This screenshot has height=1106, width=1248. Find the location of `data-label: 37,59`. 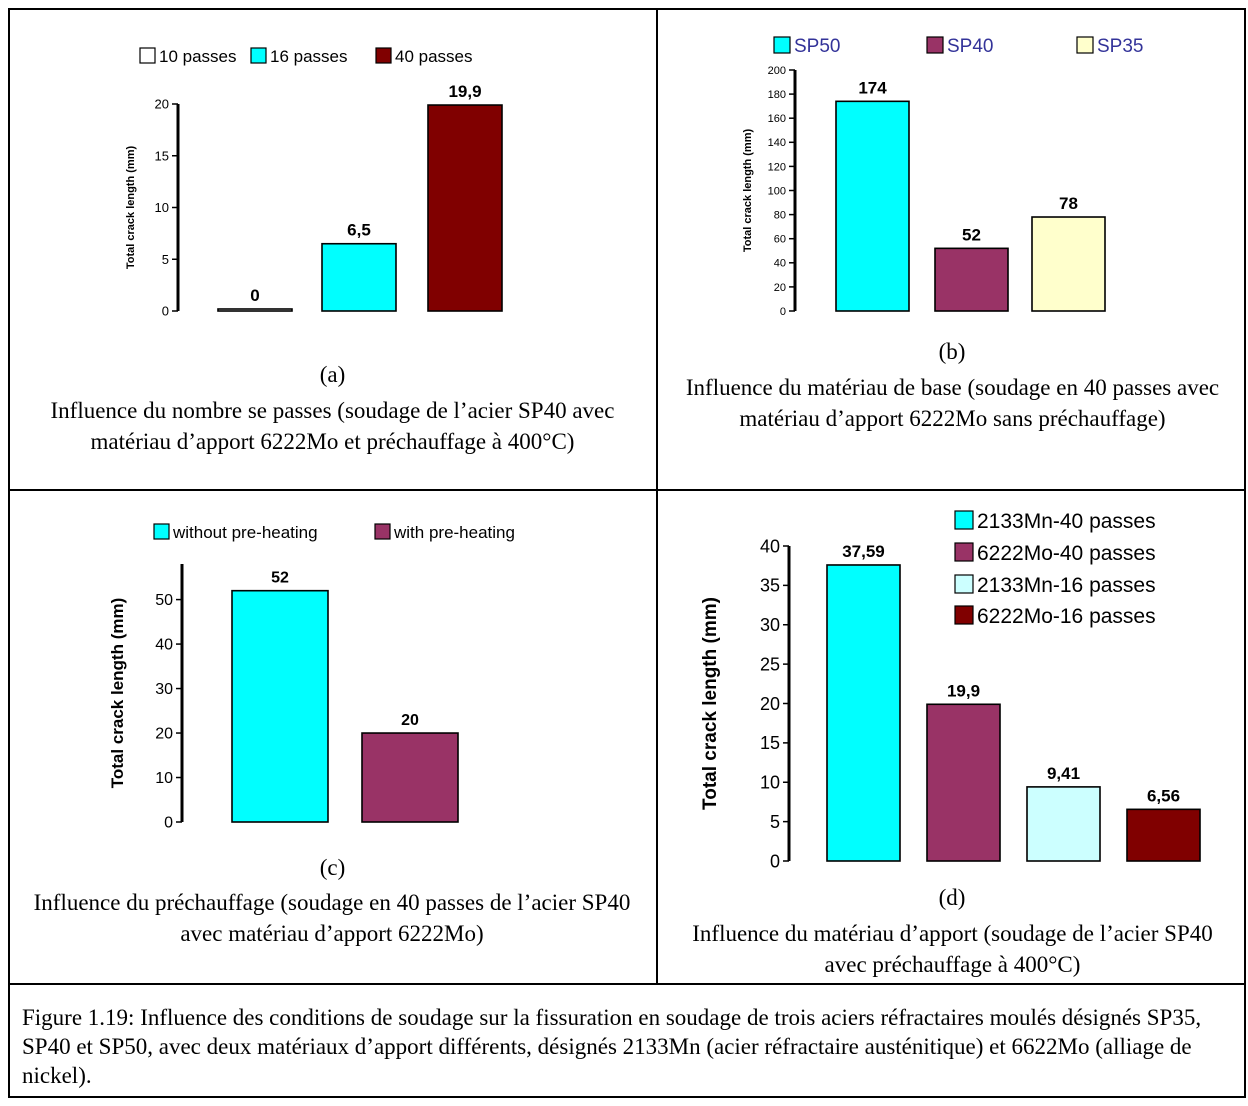

data-label: 37,59 is located at coordinates (863, 551).